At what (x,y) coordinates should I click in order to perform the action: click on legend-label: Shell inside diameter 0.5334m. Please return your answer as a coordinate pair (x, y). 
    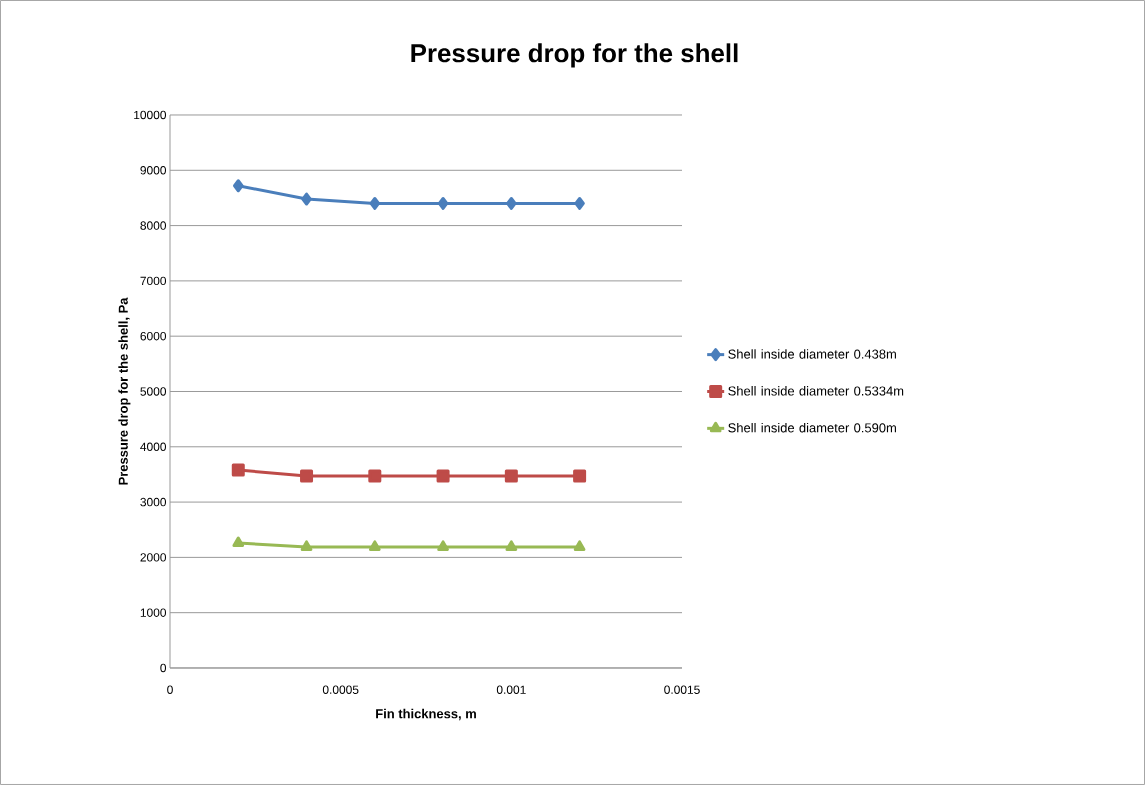
    Looking at the image, I should click on (816, 391).